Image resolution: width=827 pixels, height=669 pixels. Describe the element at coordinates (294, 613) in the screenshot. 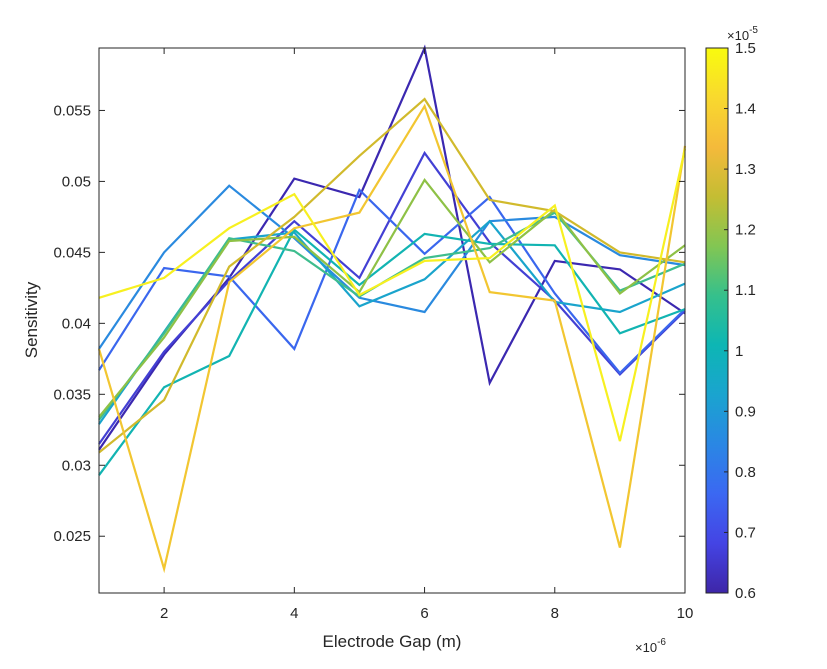

I see `x-tick-label: 4` at that location.